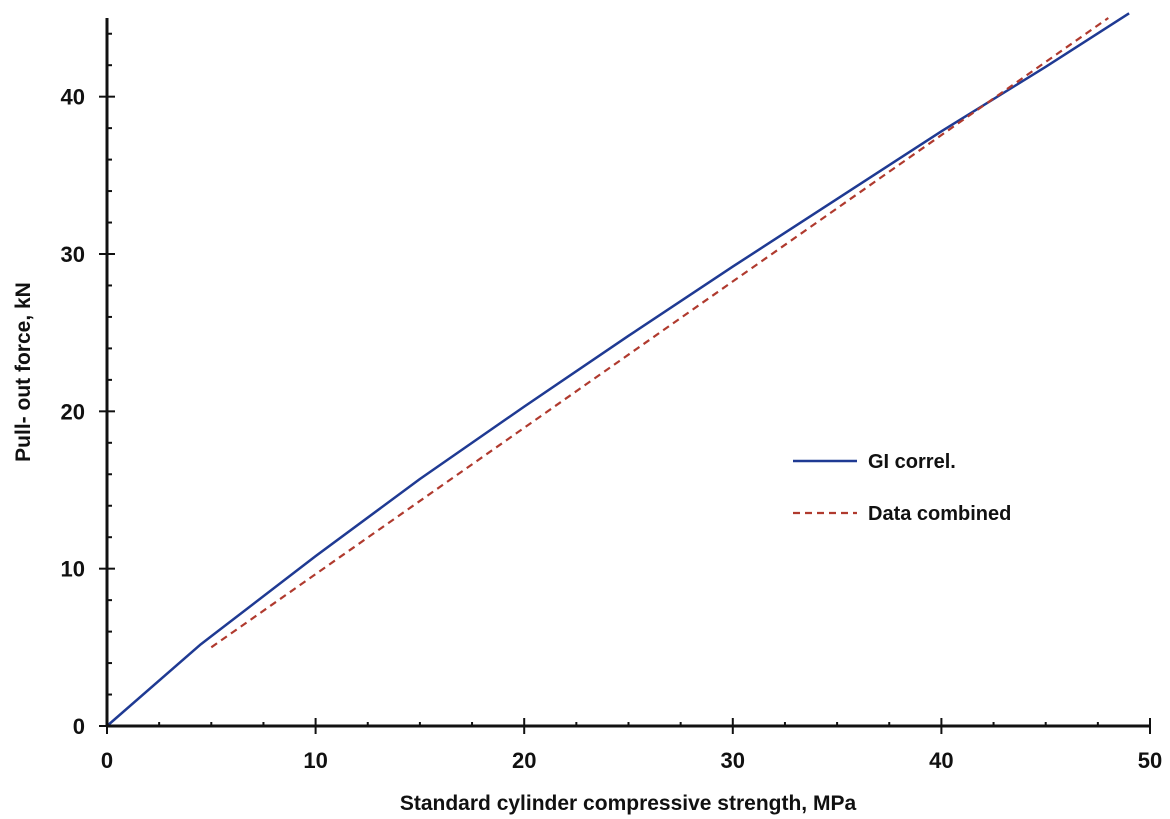  What do you see at coordinates (73, 411) in the screenshot?
I see `y-tick-label: 20` at bounding box center [73, 411].